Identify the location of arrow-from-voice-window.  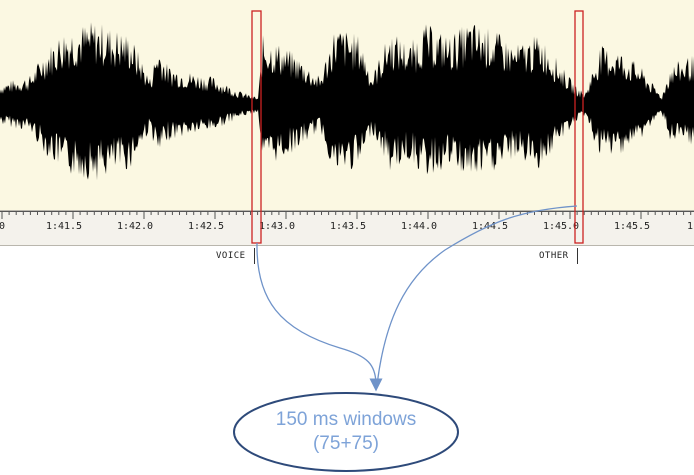
(319, 317).